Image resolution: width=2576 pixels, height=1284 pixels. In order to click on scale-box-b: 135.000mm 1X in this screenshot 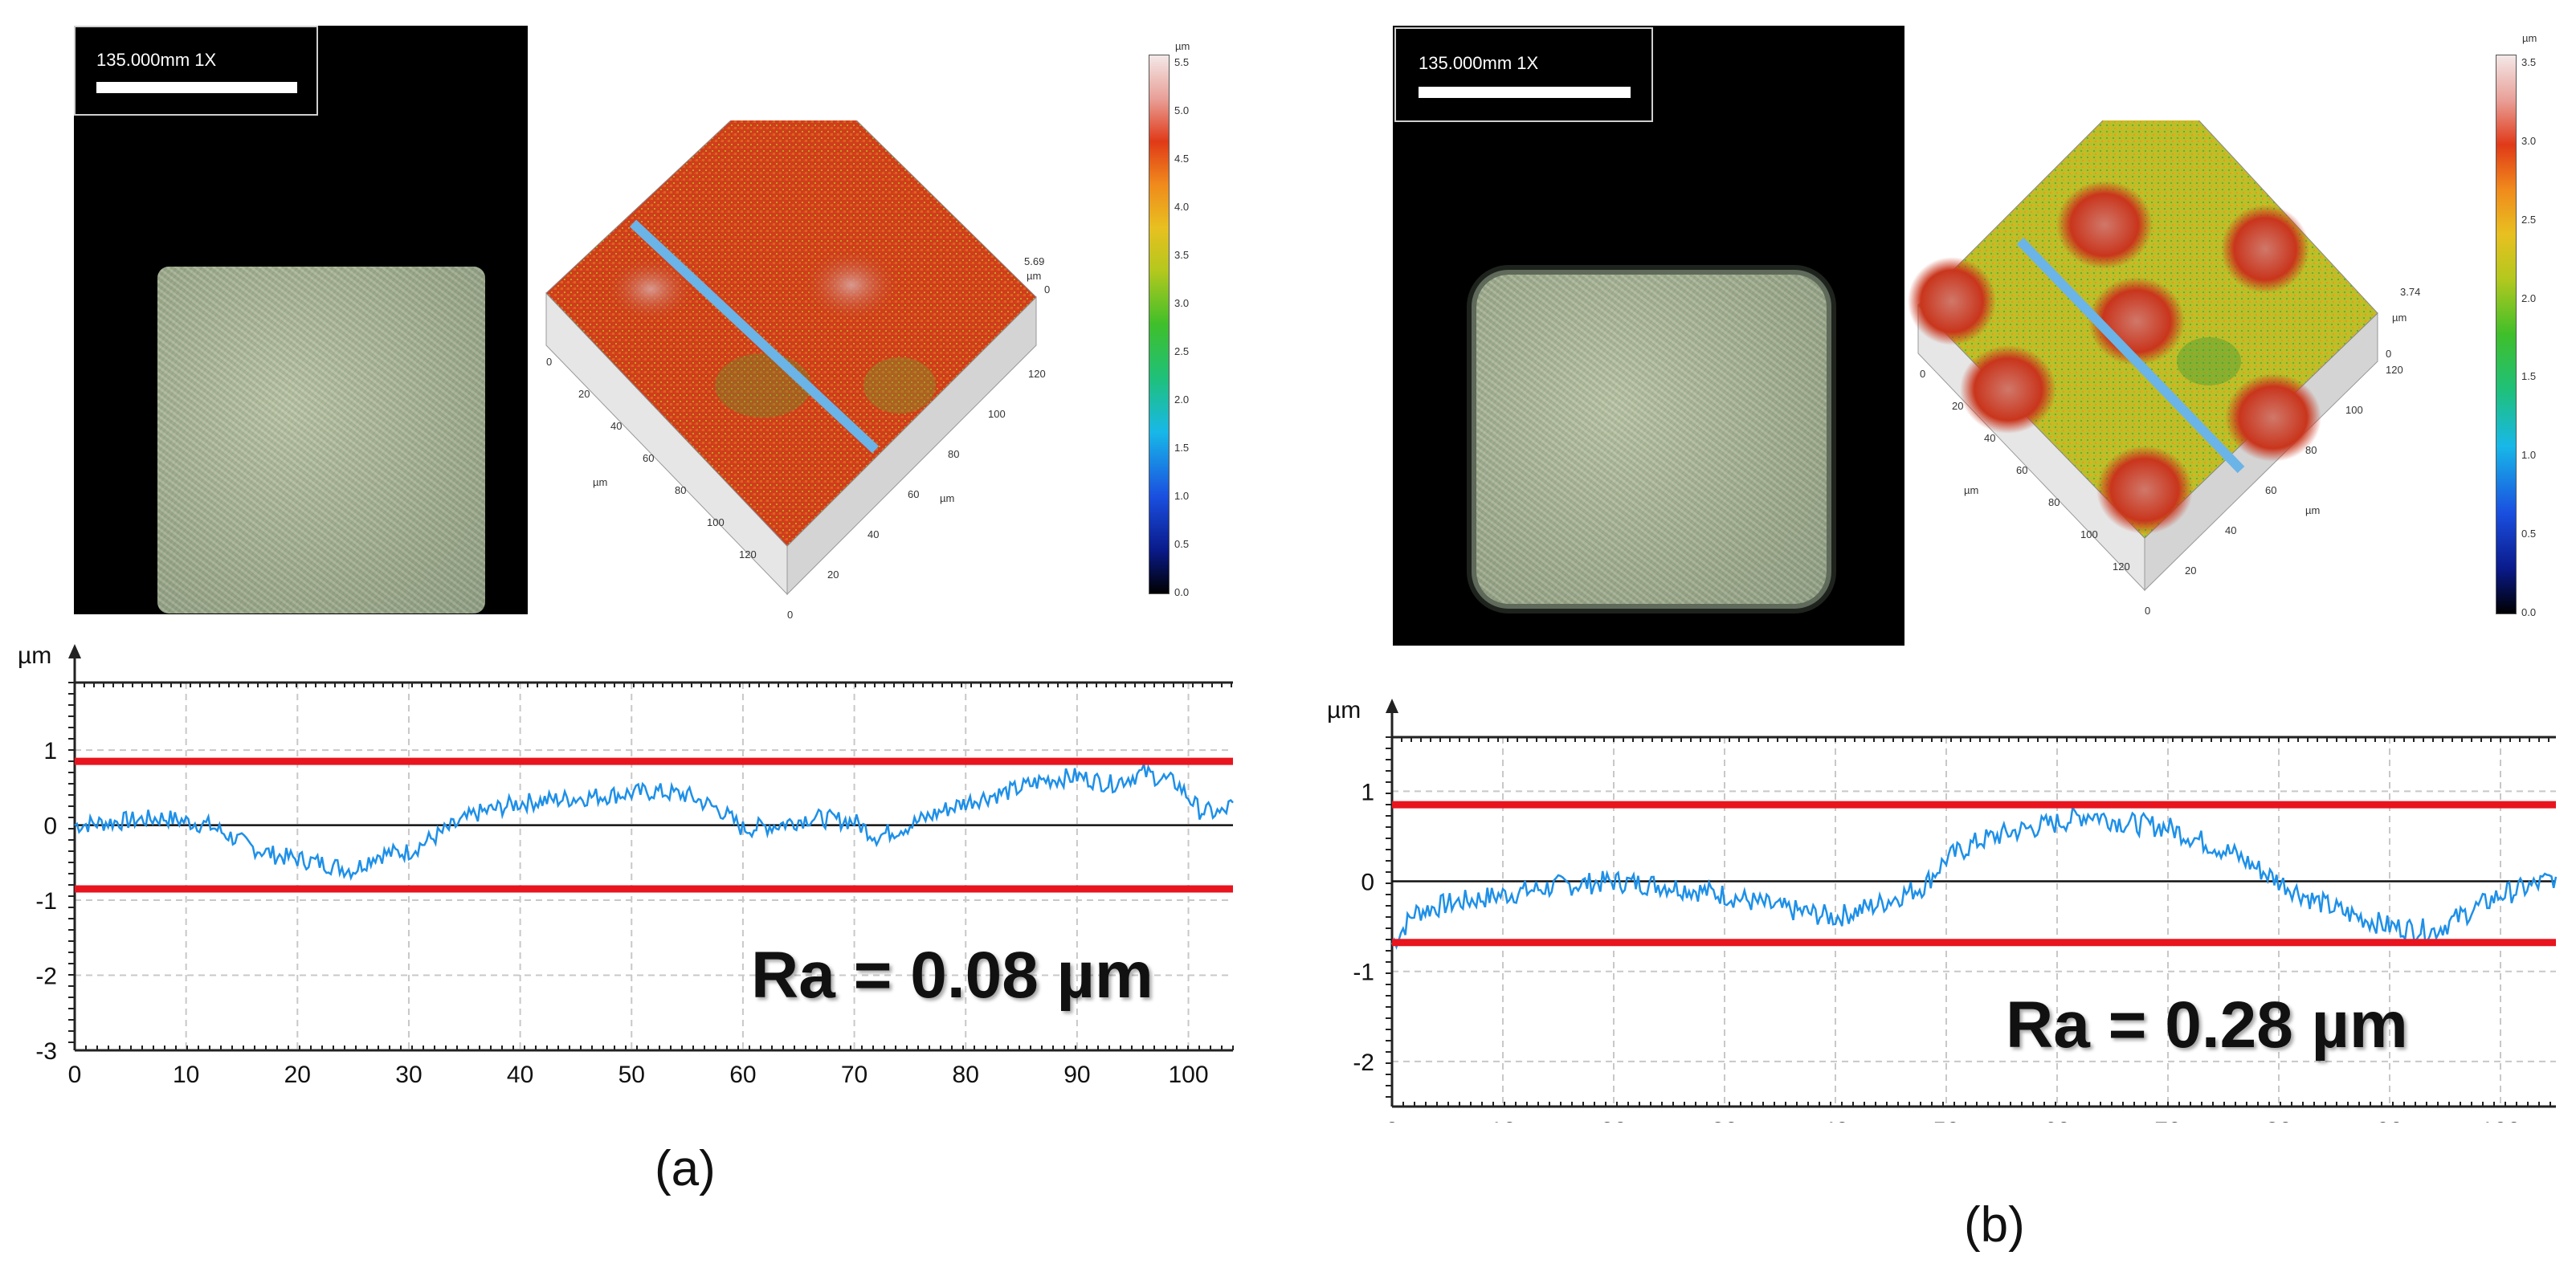, I will do `click(1523, 74)`.